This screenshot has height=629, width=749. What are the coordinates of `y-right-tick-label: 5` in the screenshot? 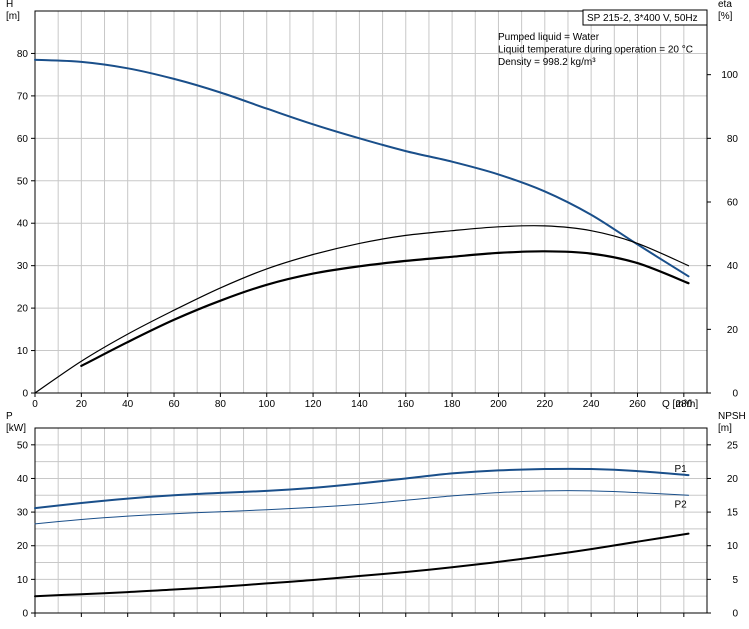 It's located at (735, 580).